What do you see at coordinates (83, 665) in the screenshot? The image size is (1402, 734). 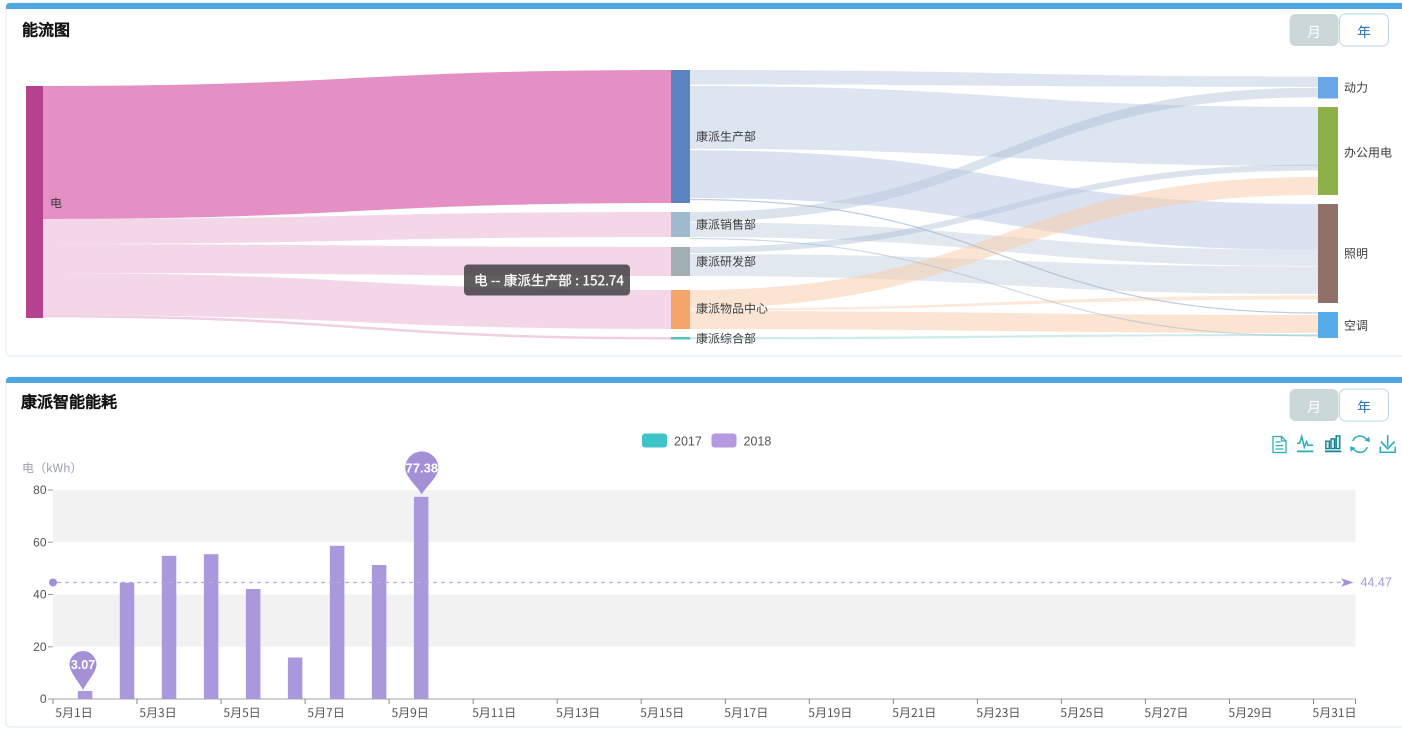 I see `svg-text: 3.07` at bounding box center [83, 665].